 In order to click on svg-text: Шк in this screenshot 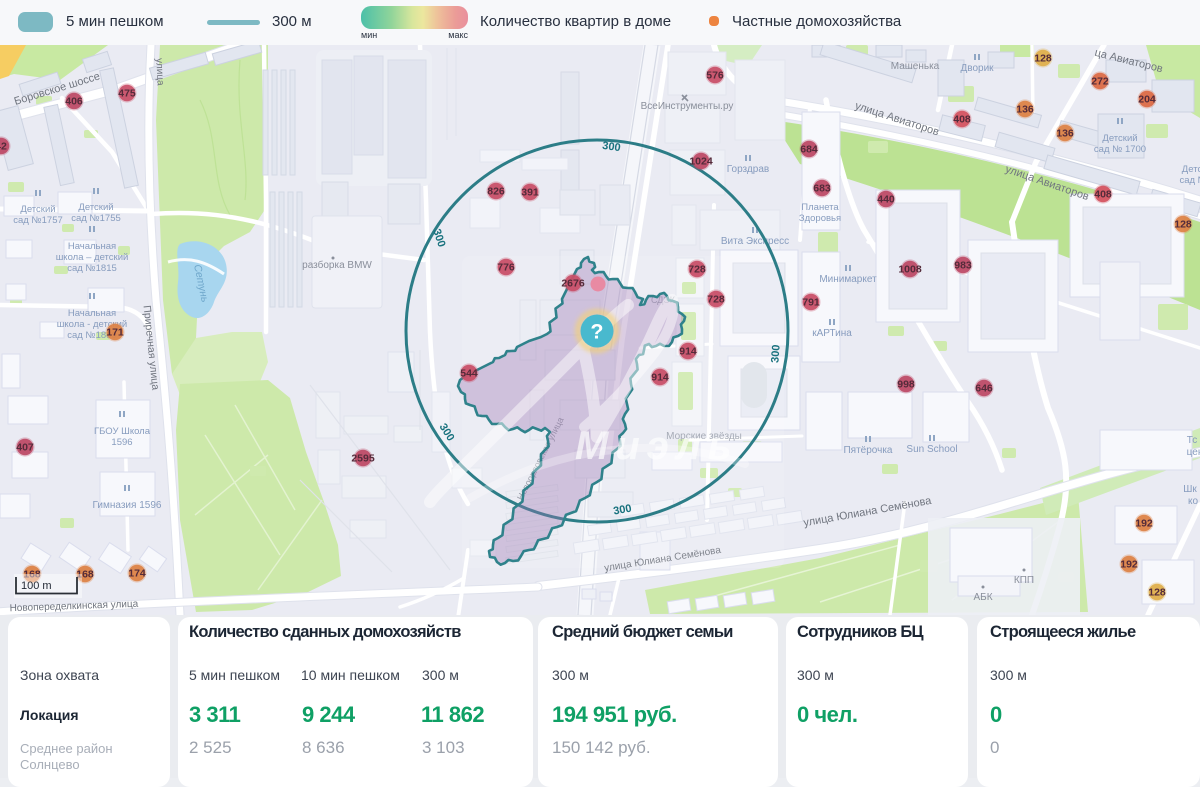, I will do `click(1190, 489)`.